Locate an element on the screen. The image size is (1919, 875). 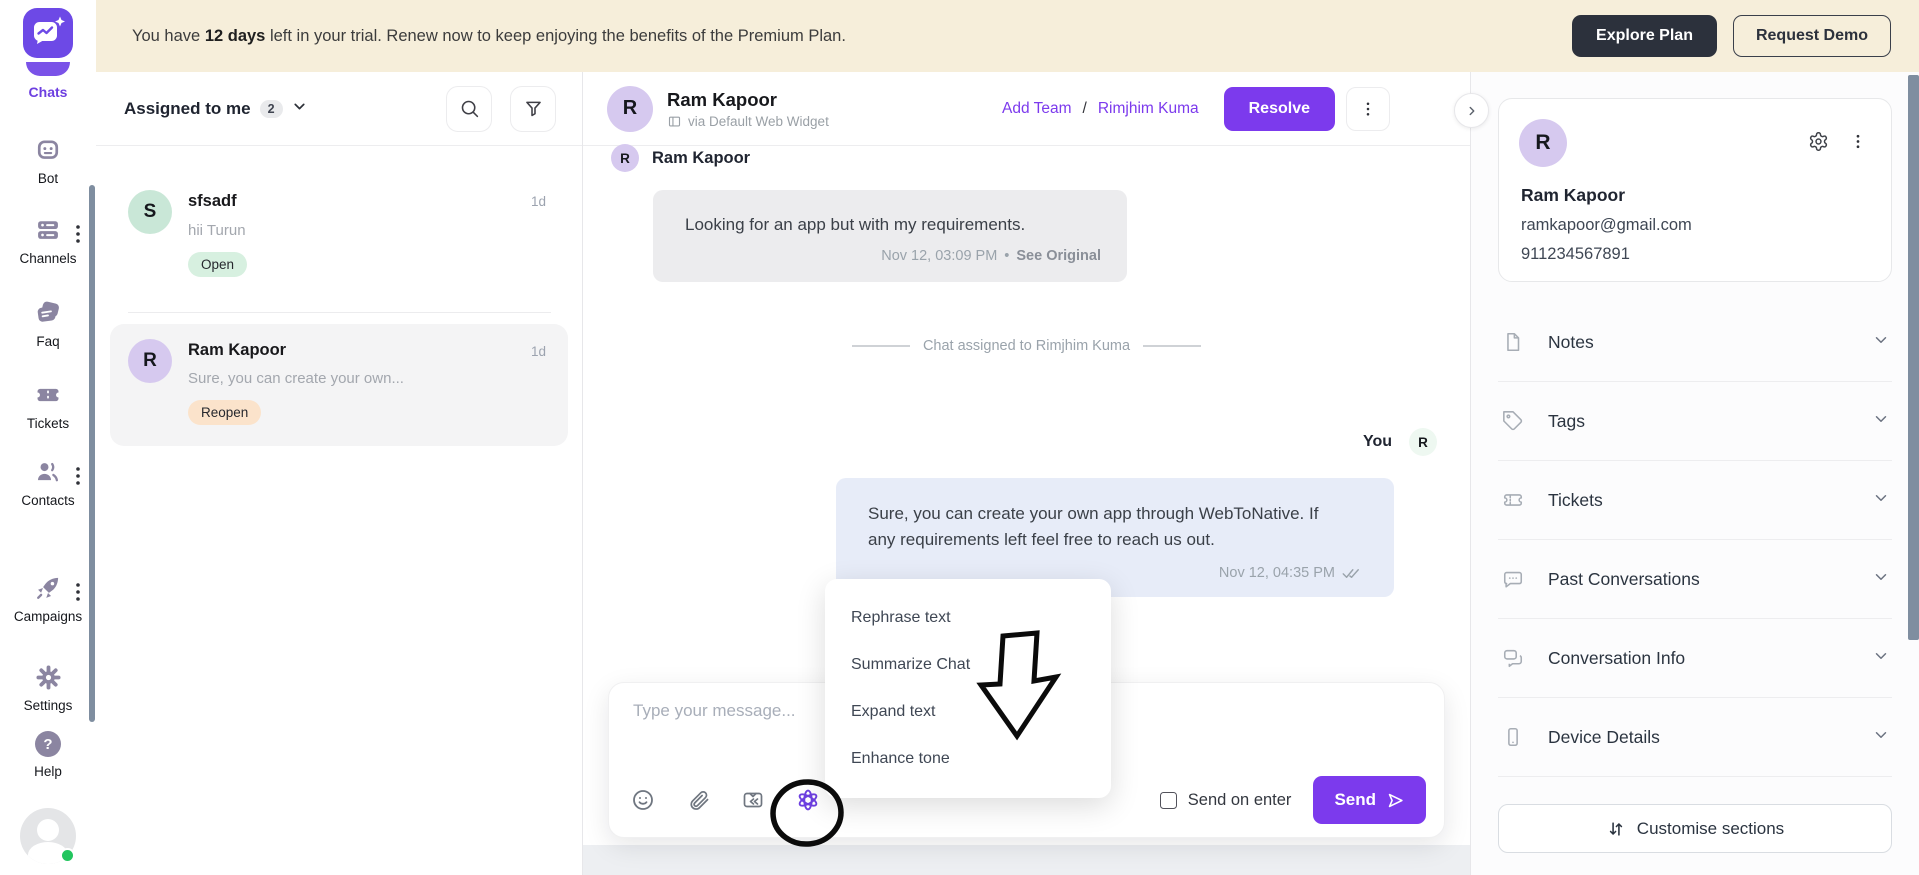
sort-arrows-icon is located at coordinates (1616, 828).